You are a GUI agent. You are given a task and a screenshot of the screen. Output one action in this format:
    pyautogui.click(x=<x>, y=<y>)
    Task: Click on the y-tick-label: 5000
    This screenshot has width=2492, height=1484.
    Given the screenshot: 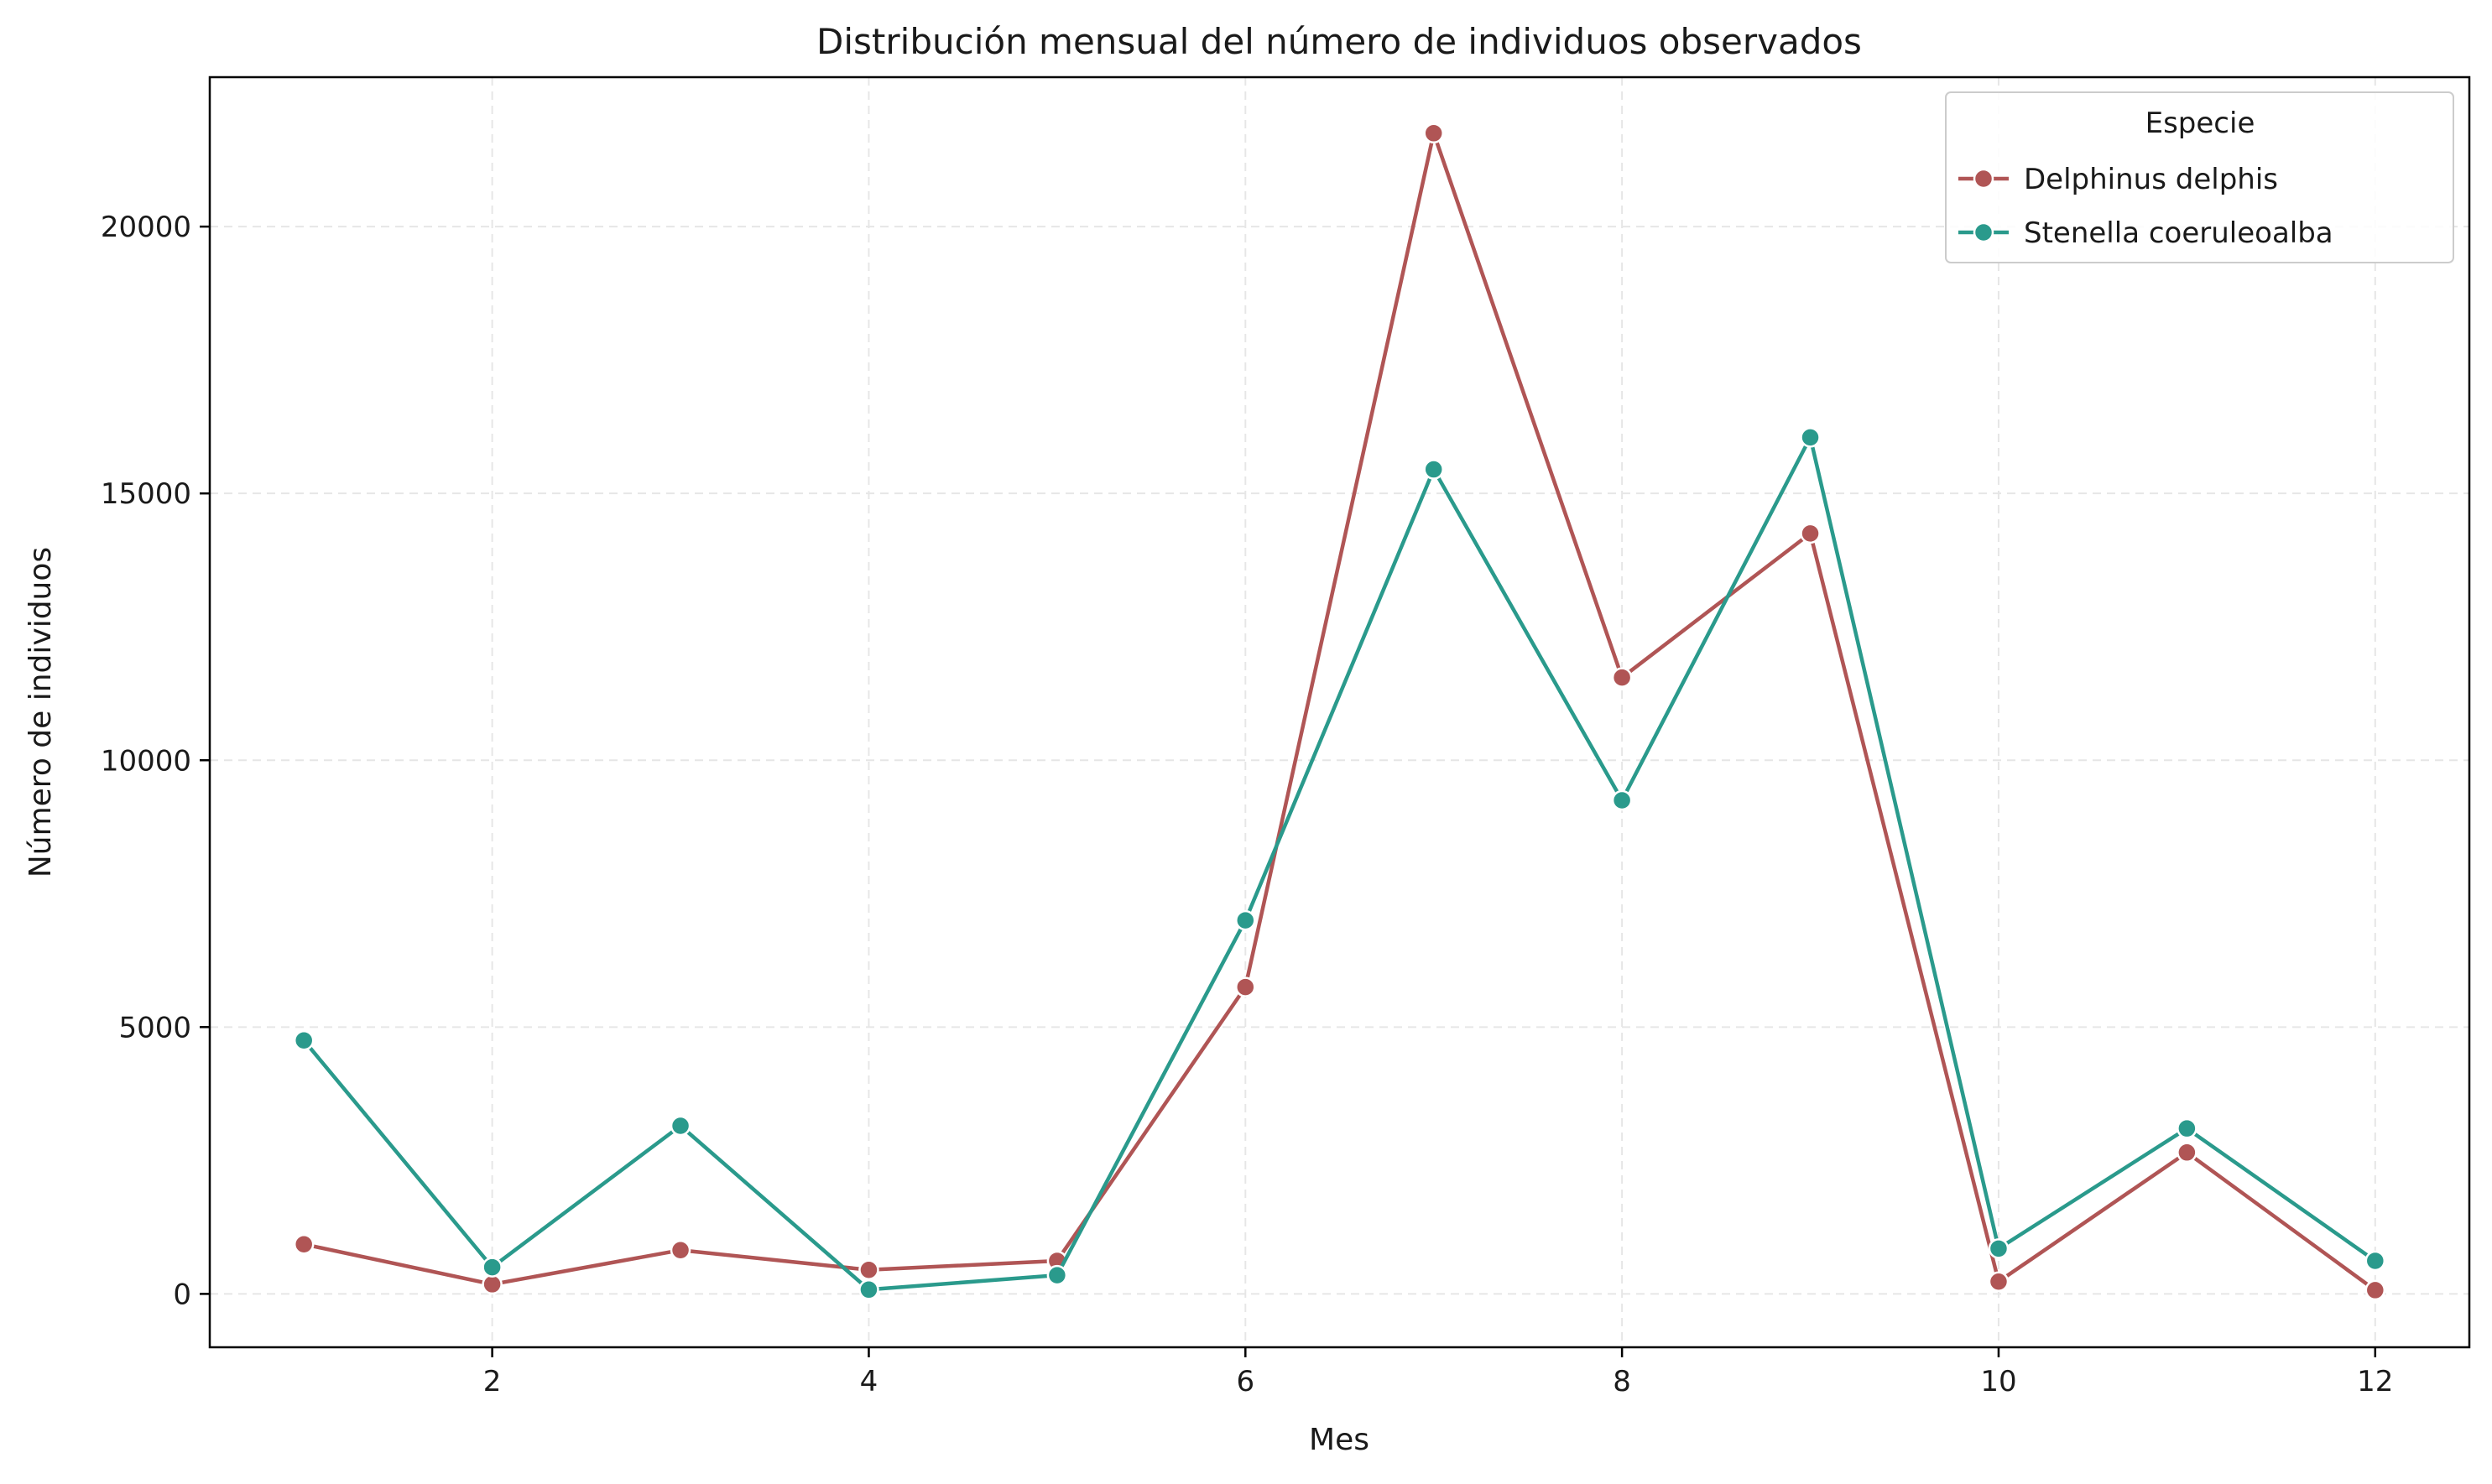 What is the action you would take?
    pyautogui.click(x=154, y=1027)
    